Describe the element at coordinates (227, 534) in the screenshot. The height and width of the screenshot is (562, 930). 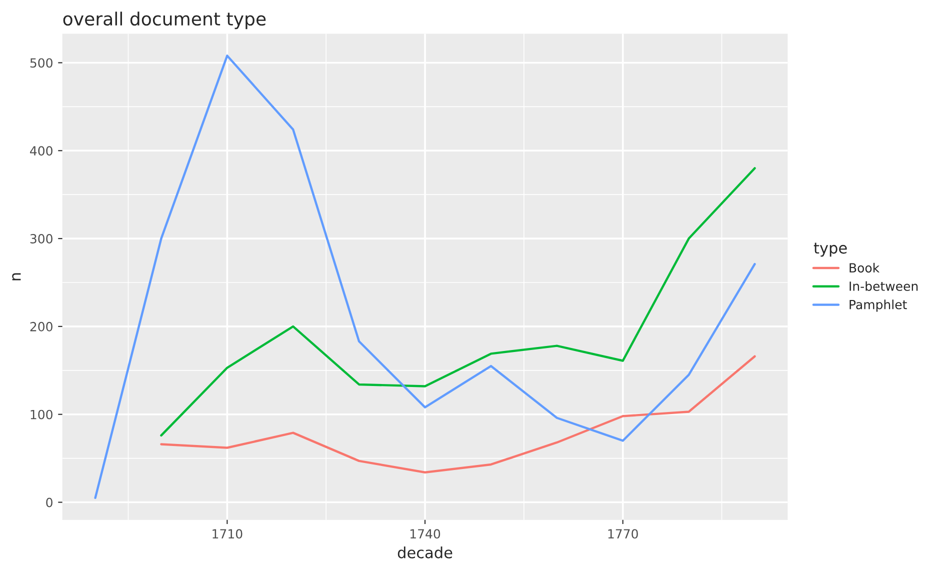
I see `x-tick-label: 1710` at that location.